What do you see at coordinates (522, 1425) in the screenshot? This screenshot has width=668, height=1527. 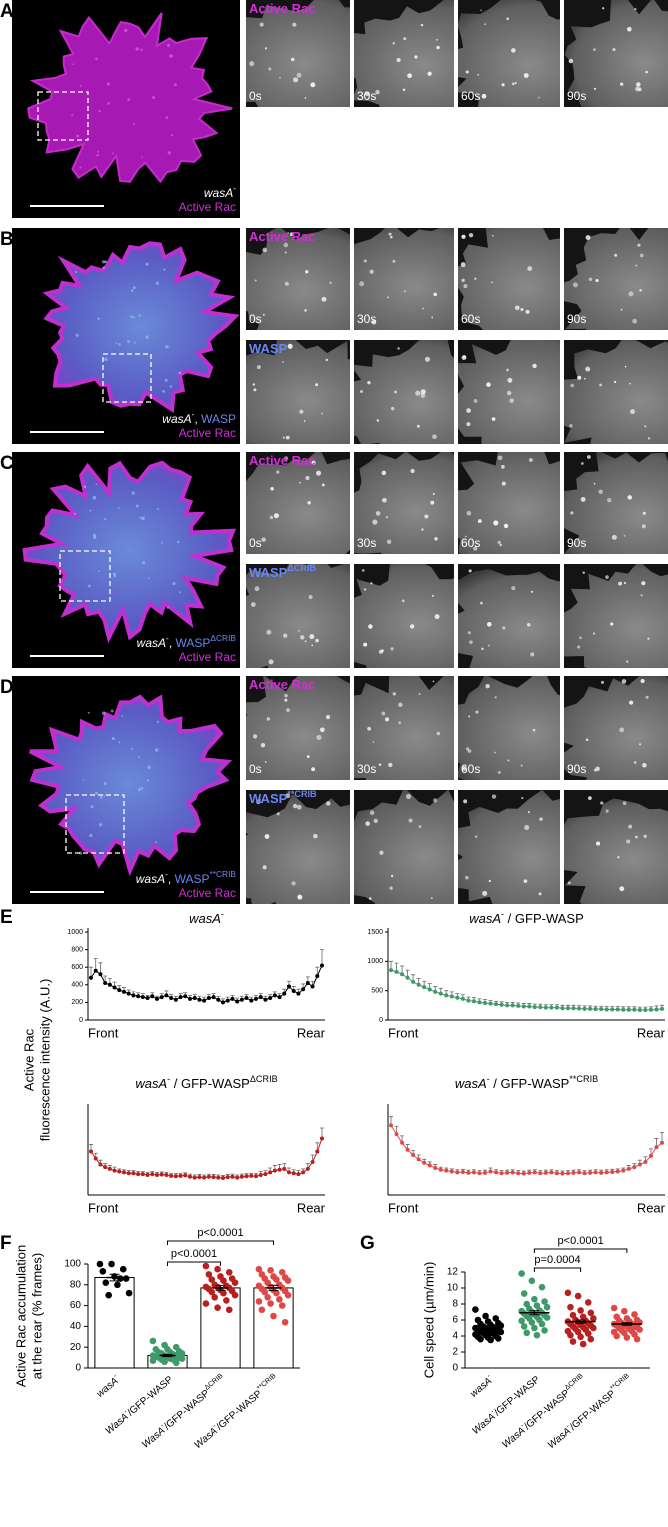 I see `text-segment: -` at bounding box center [522, 1425].